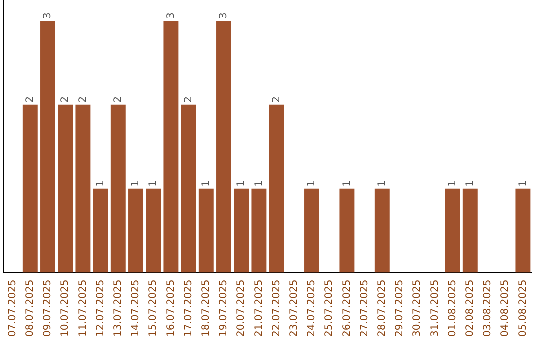  Describe the element at coordinates (66, 309) in the screenshot. I see `x-tick-label: 10.07.2025` at that location.